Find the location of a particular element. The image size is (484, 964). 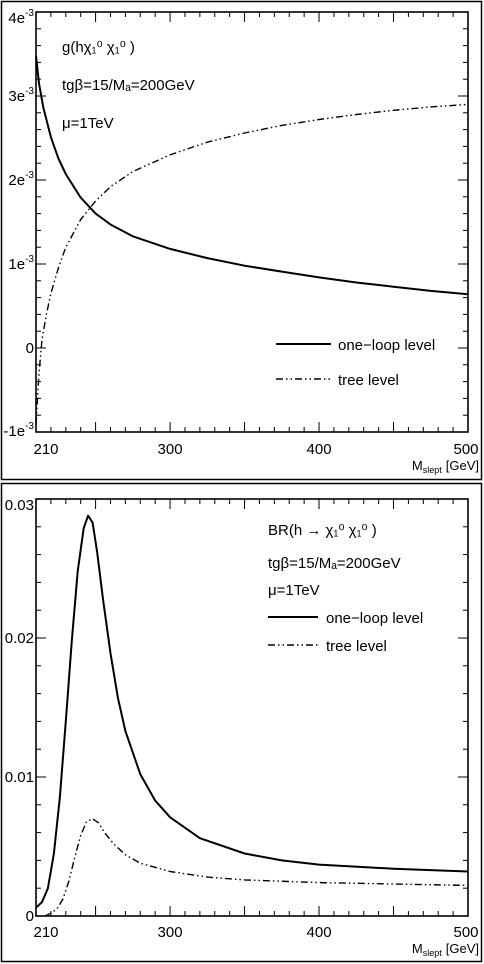

y-tick-label: -1e-3 is located at coordinates (18, 430).